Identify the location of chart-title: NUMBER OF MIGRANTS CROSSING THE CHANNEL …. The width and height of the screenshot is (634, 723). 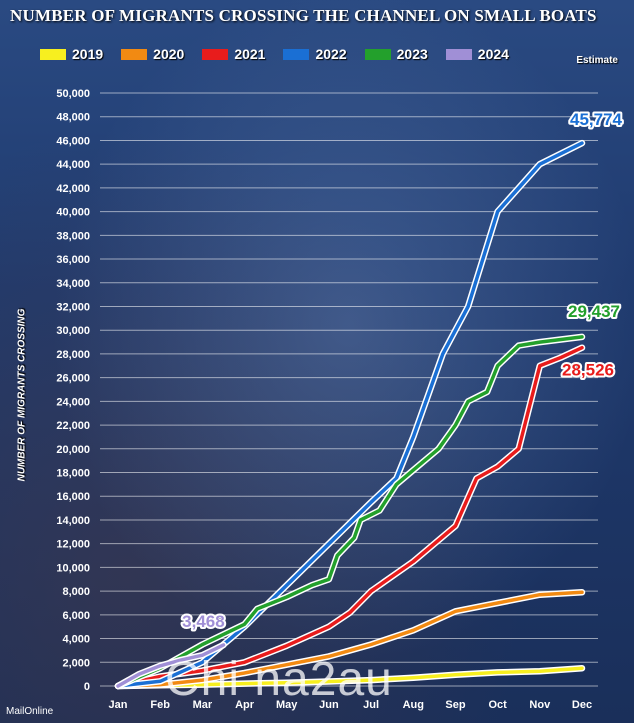
(303, 15).